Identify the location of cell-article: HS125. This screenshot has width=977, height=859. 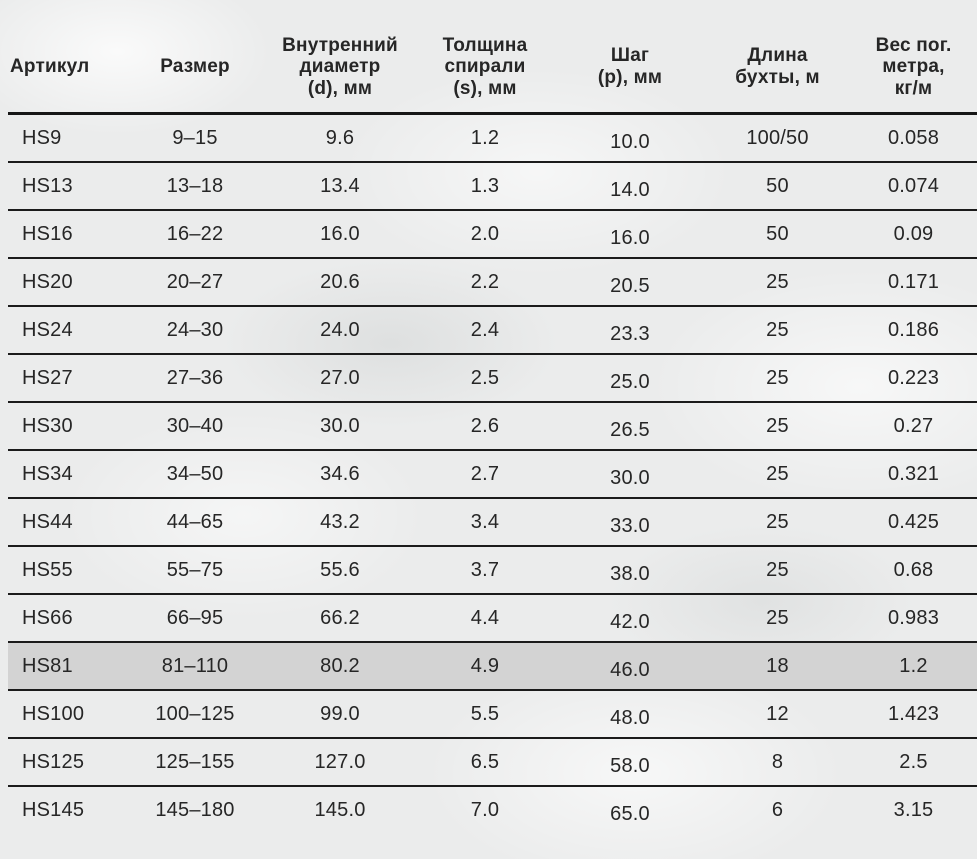
(53, 761).